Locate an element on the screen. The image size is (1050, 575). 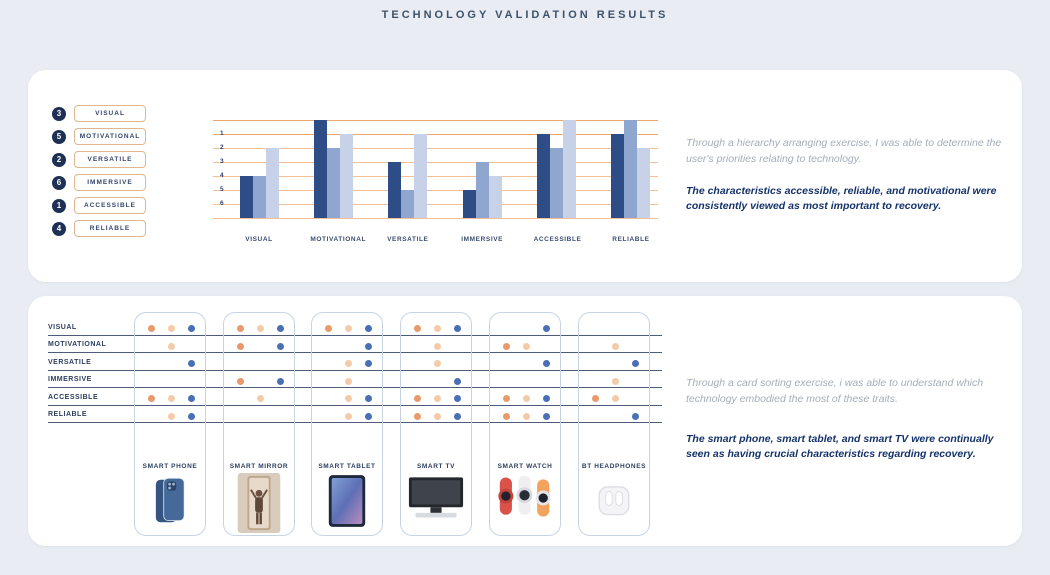
device-label: SMART TV is located at coordinates (436, 466).